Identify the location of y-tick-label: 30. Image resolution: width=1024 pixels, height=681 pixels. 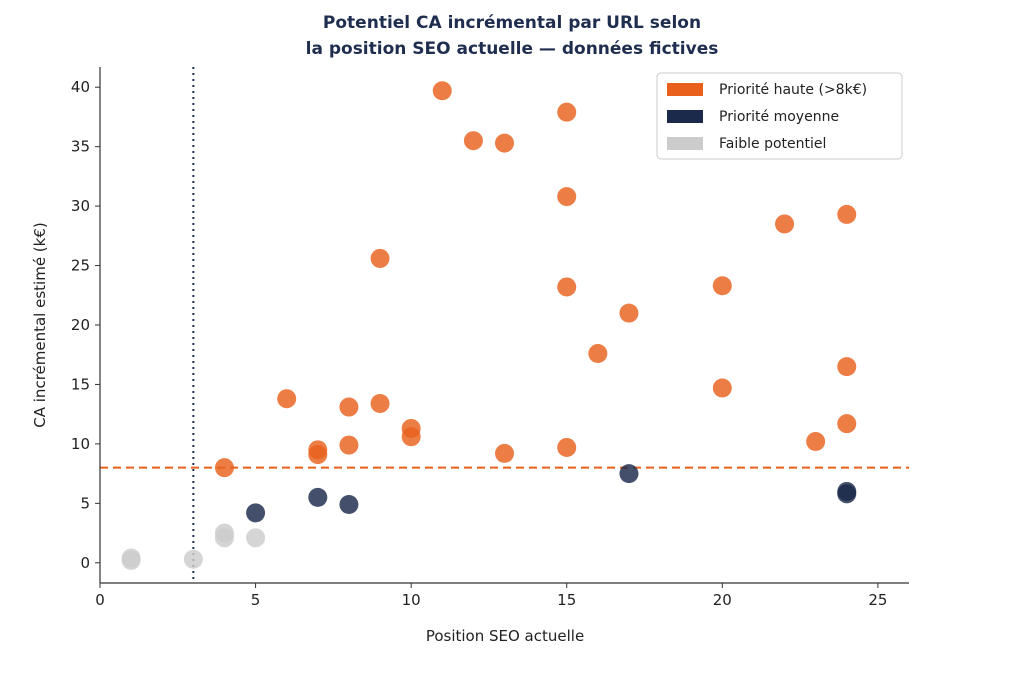
(80, 206).